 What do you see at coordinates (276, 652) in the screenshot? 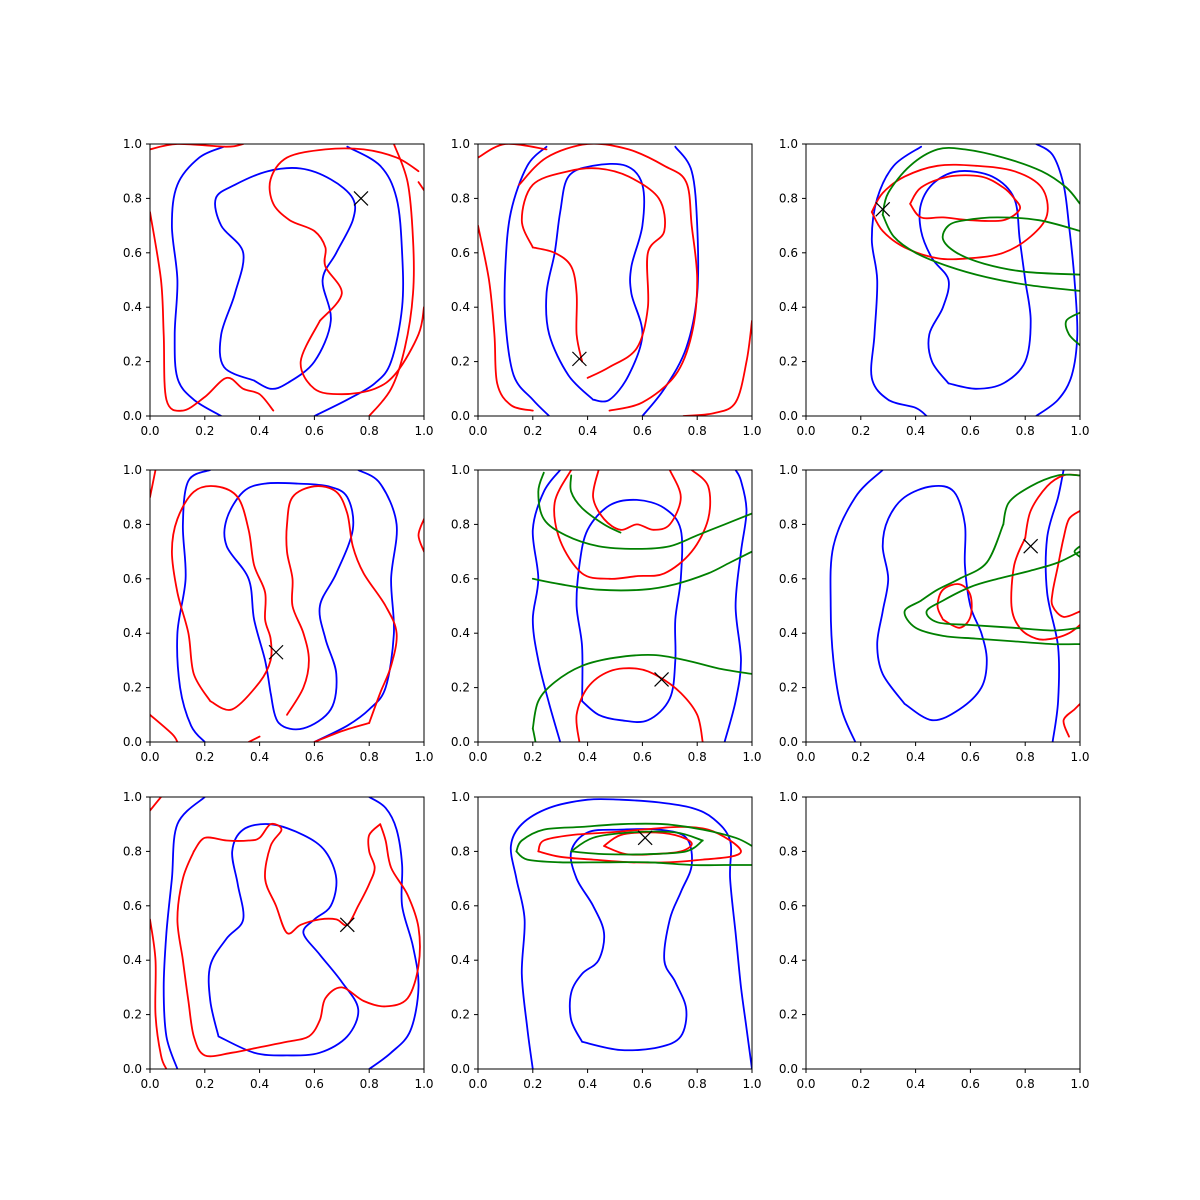
I see `x-marker` at bounding box center [276, 652].